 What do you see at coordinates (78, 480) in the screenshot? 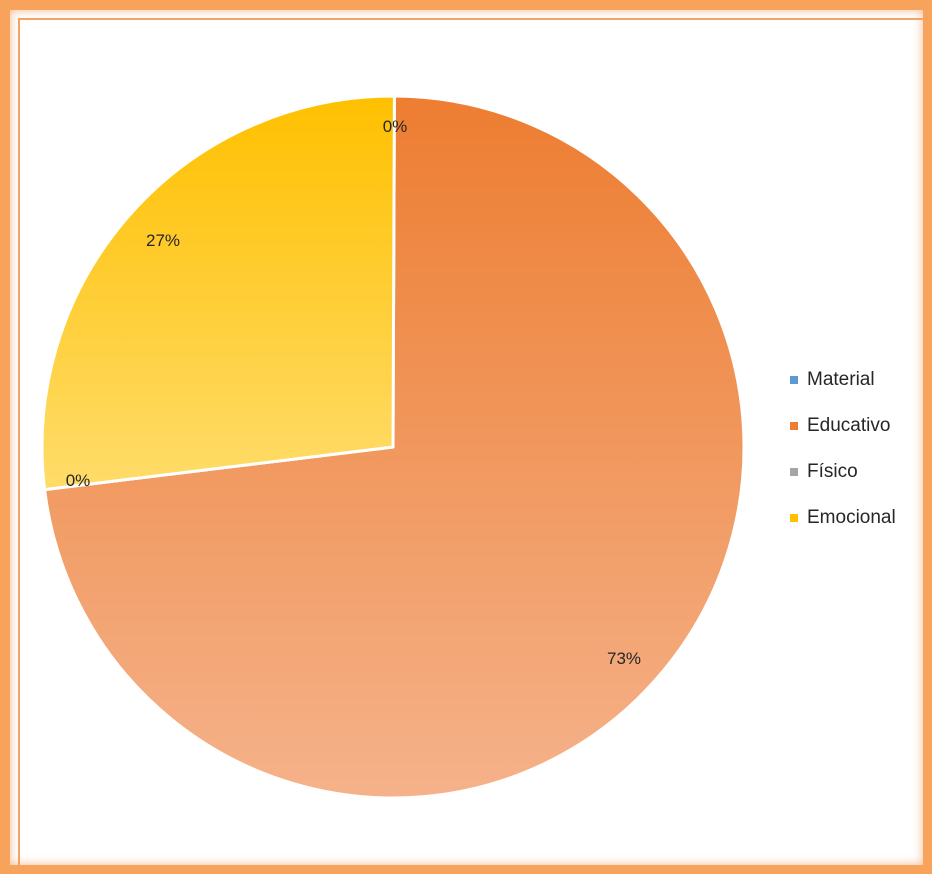
I see `pie-label-fisico: 0%` at bounding box center [78, 480].